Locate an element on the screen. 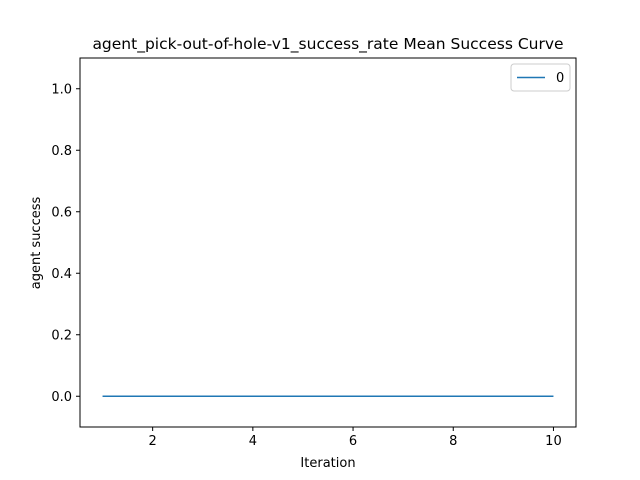 This screenshot has height=480, width=640. y-tick-label: 1.0 is located at coordinates (61, 89).